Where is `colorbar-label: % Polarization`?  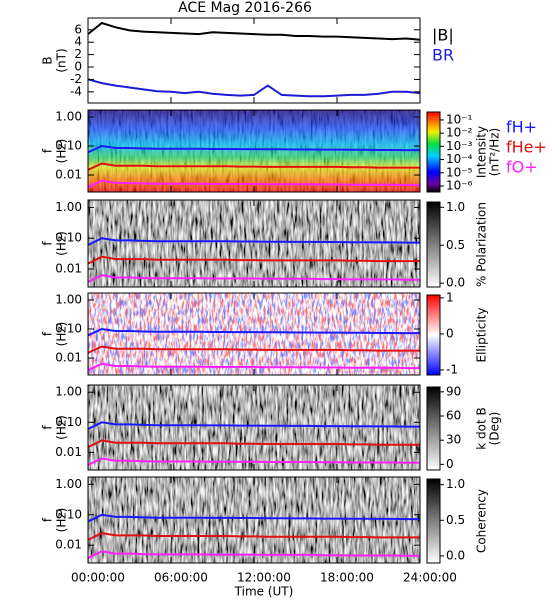
colorbar-label: % Polarization is located at coordinates (482, 244).